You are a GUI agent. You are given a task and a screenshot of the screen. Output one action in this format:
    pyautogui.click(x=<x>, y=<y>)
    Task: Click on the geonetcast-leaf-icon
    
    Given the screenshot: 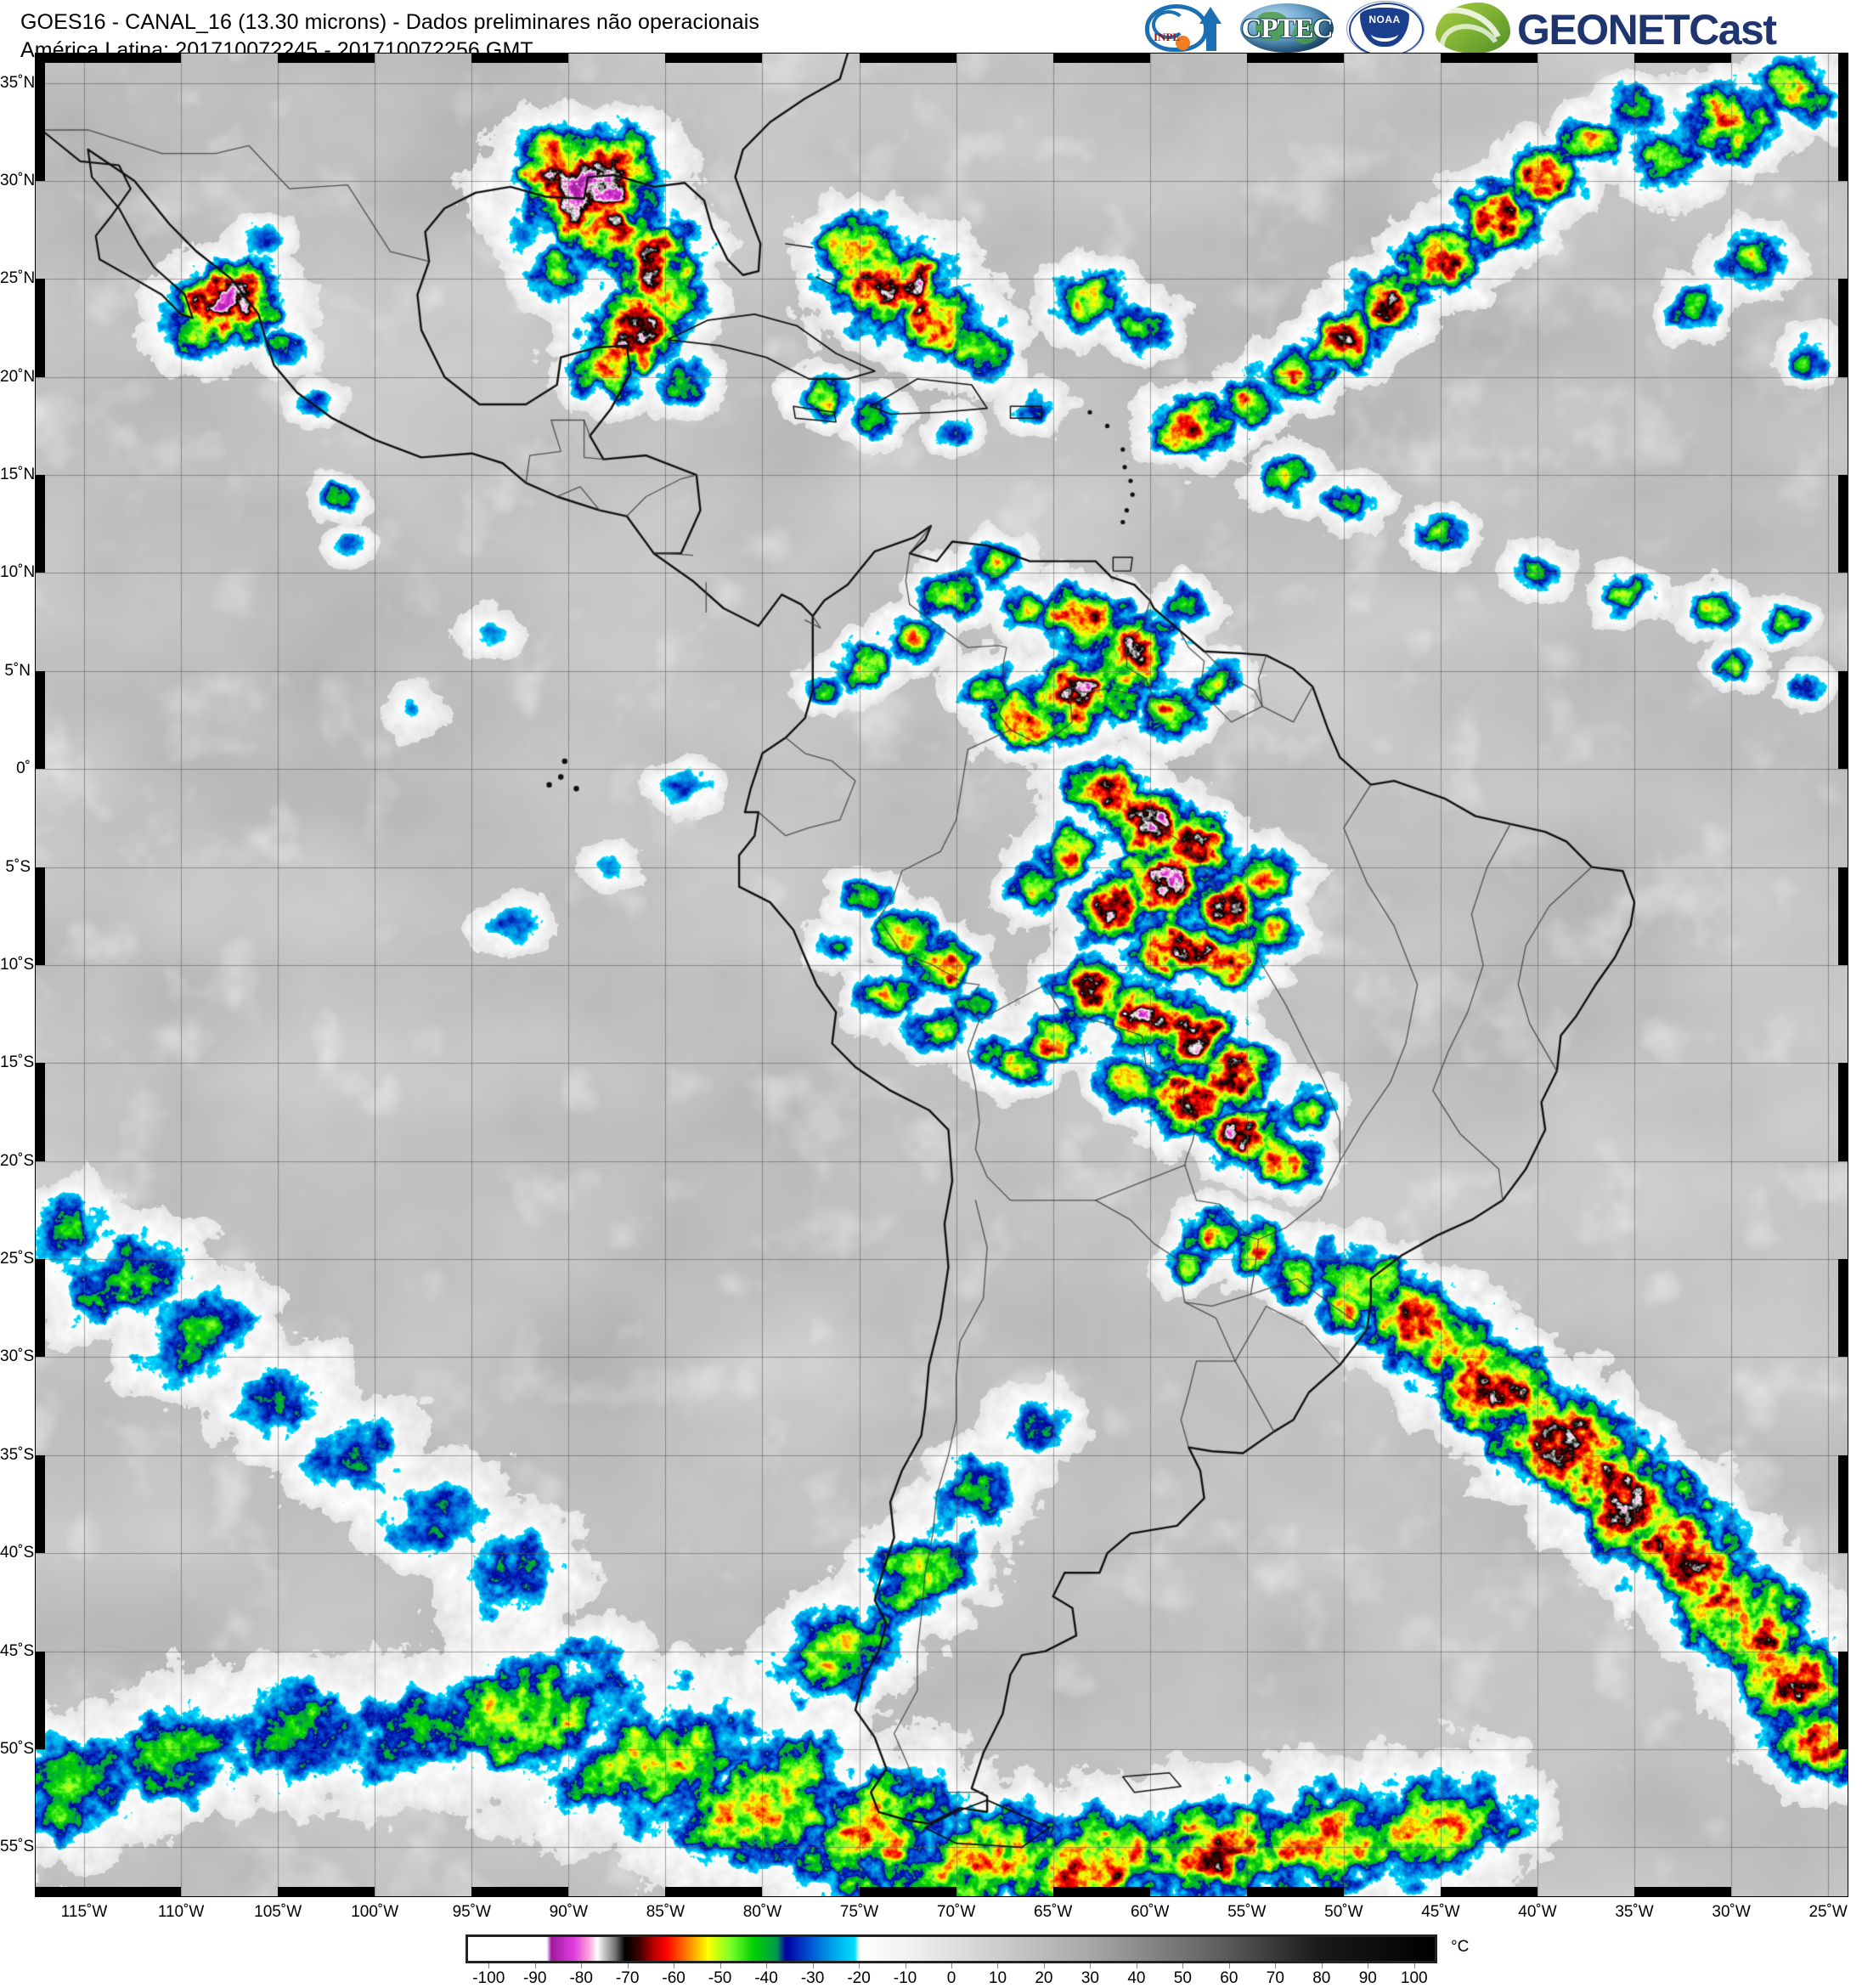 What is the action you would take?
    pyautogui.click(x=1473, y=28)
    